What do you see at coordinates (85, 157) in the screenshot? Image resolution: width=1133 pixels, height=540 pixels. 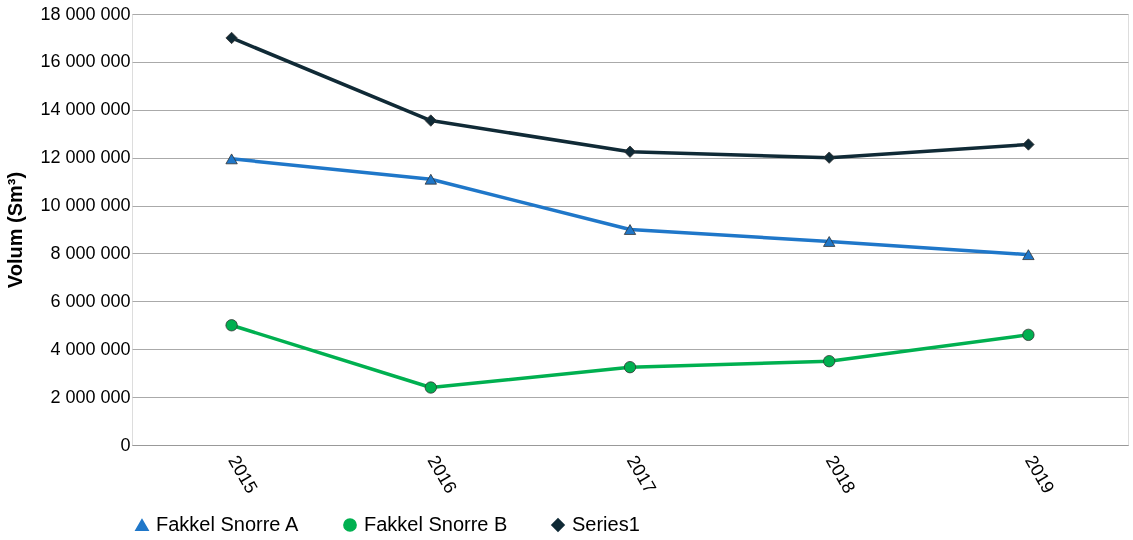 I see `y-tick-label: 12 000 000` at bounding box center [85, 157].